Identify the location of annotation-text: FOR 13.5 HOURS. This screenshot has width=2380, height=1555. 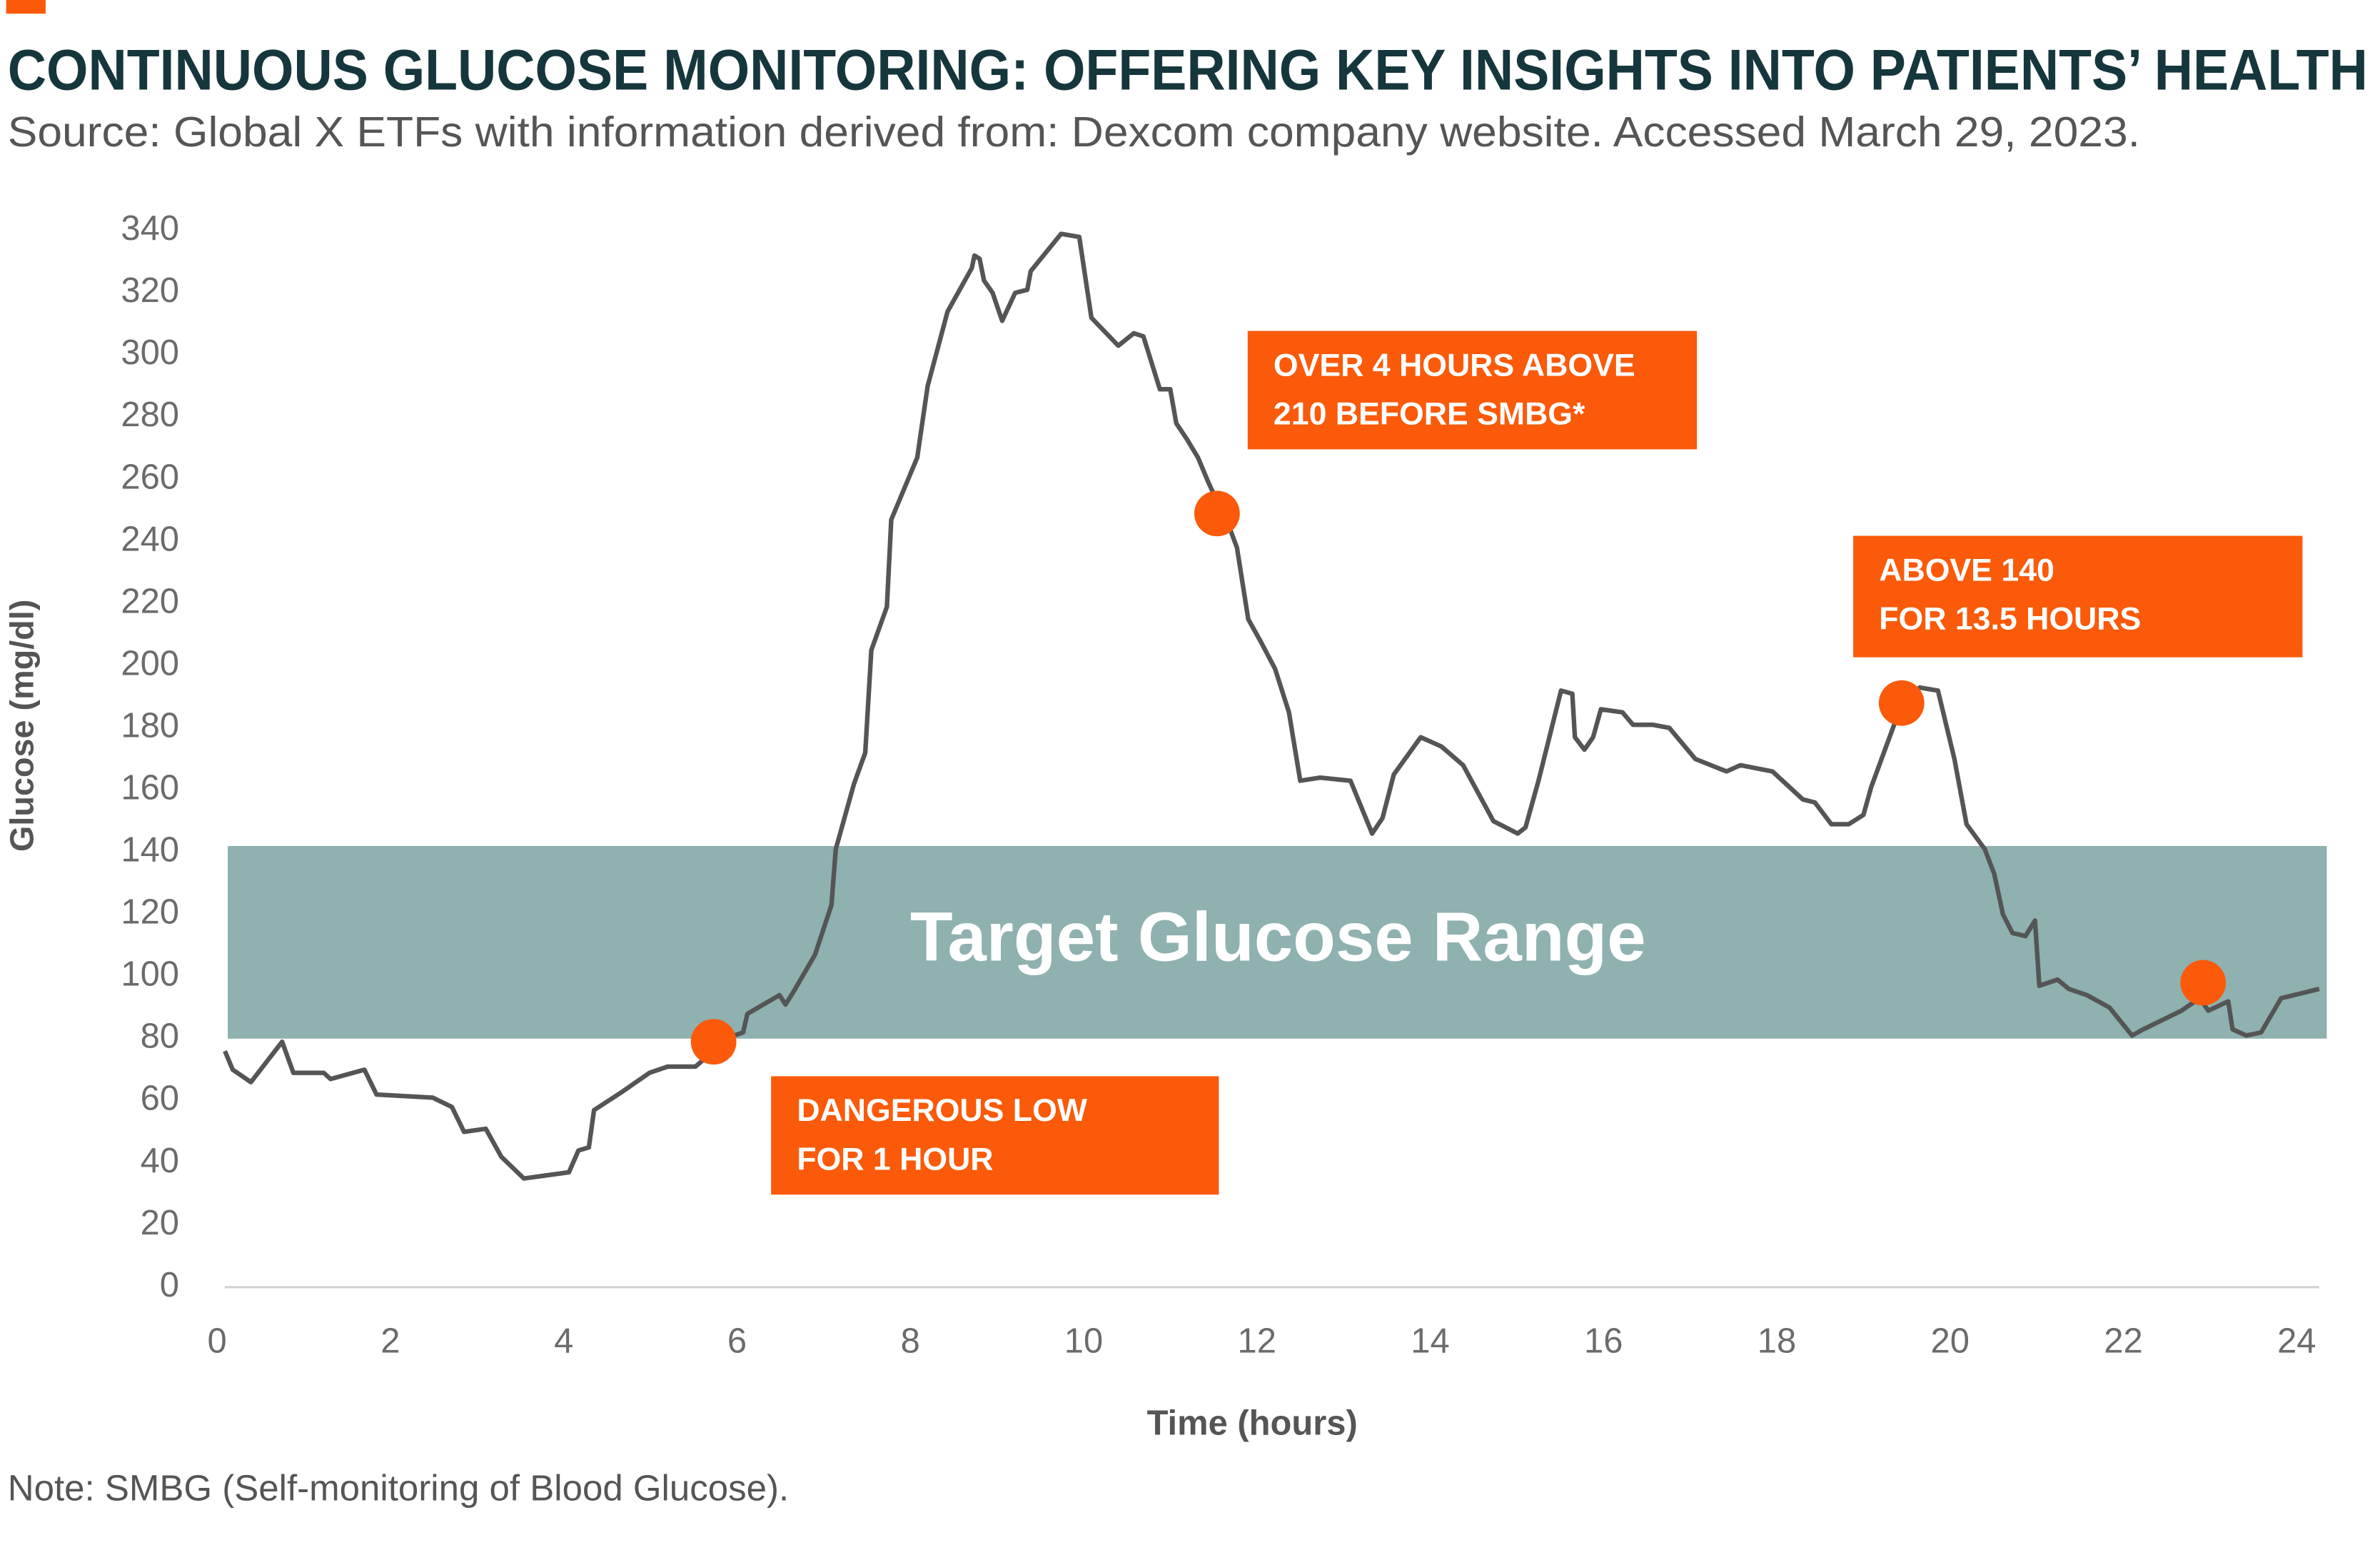
(2010, 619).